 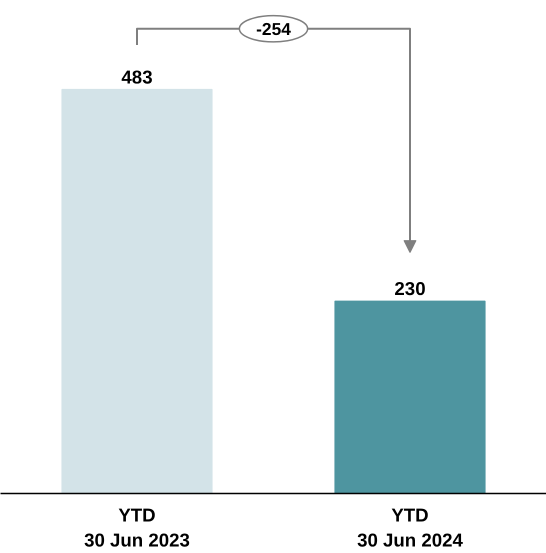 What do you see at coordinates (137, 527) in the screenshot?
I see `x-tick-label: YTD 30 Jun 2023` at bounding box center [137, 527].